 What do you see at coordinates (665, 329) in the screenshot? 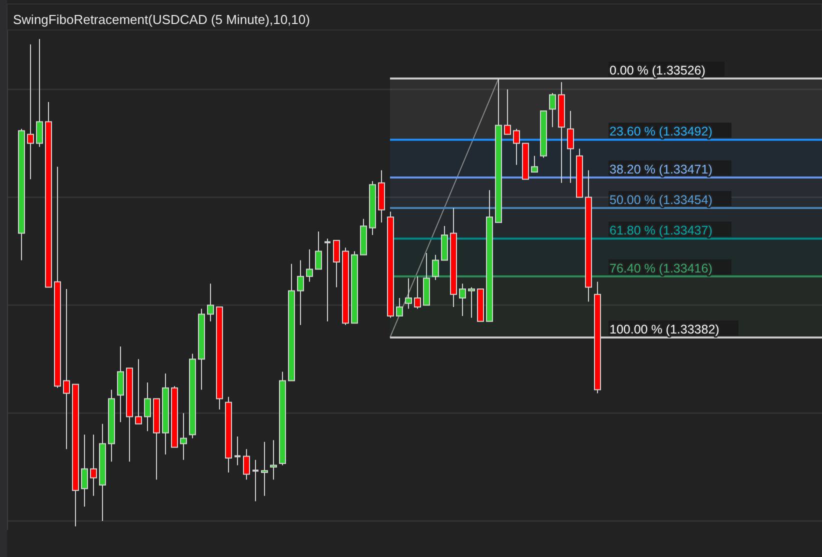
I see `ref-line-label: 100.00 % (1.33382)` at bounding box center [665, 329].